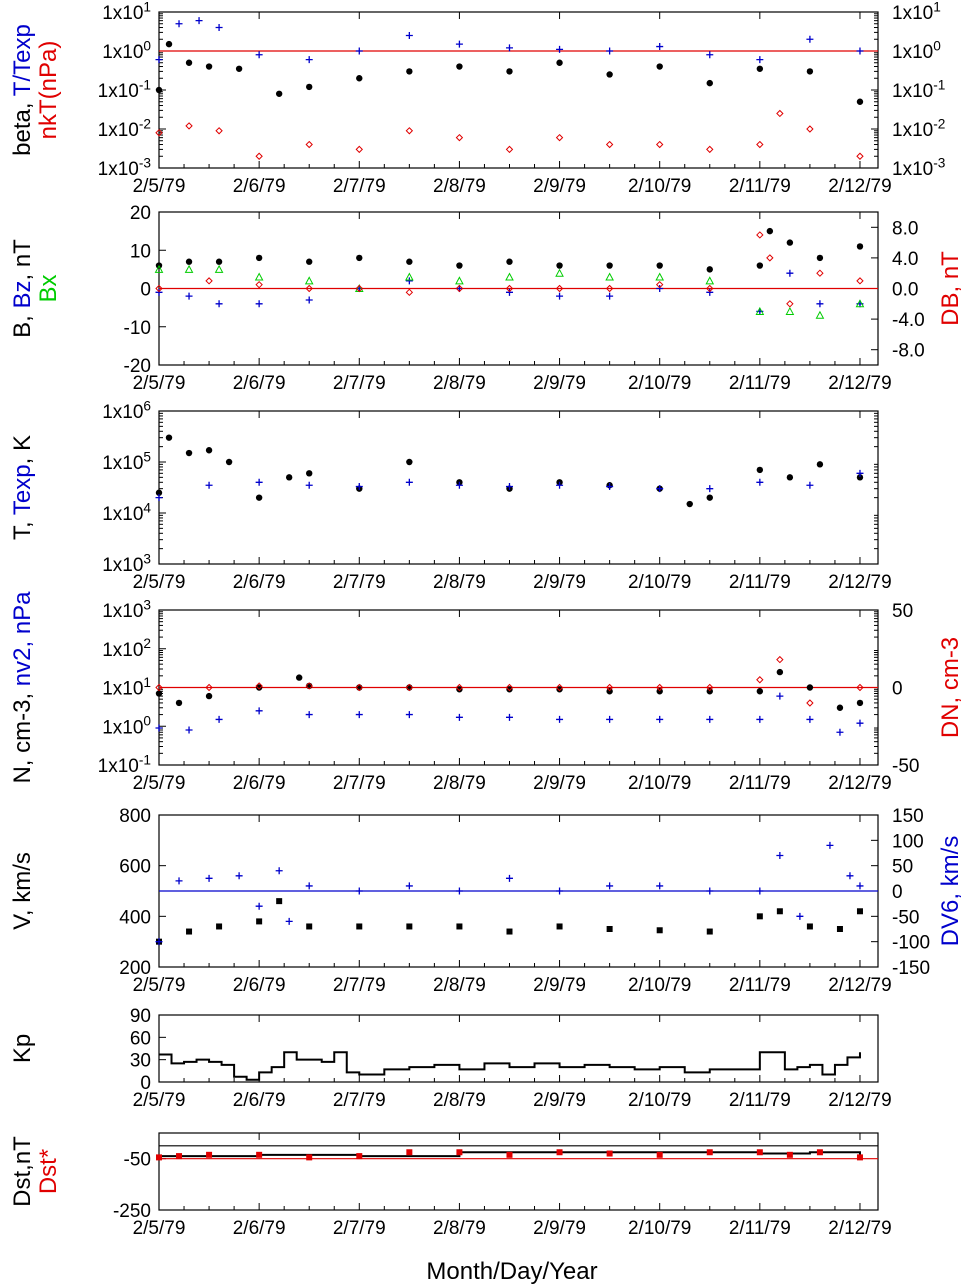 Image resolution: width=977 pixels, height=1285 pixels. What do you see at coordinates (22, 288) in the screenshot?
I see `y-axis-label: B, Bz, nT` at bounding box center [22, 288].